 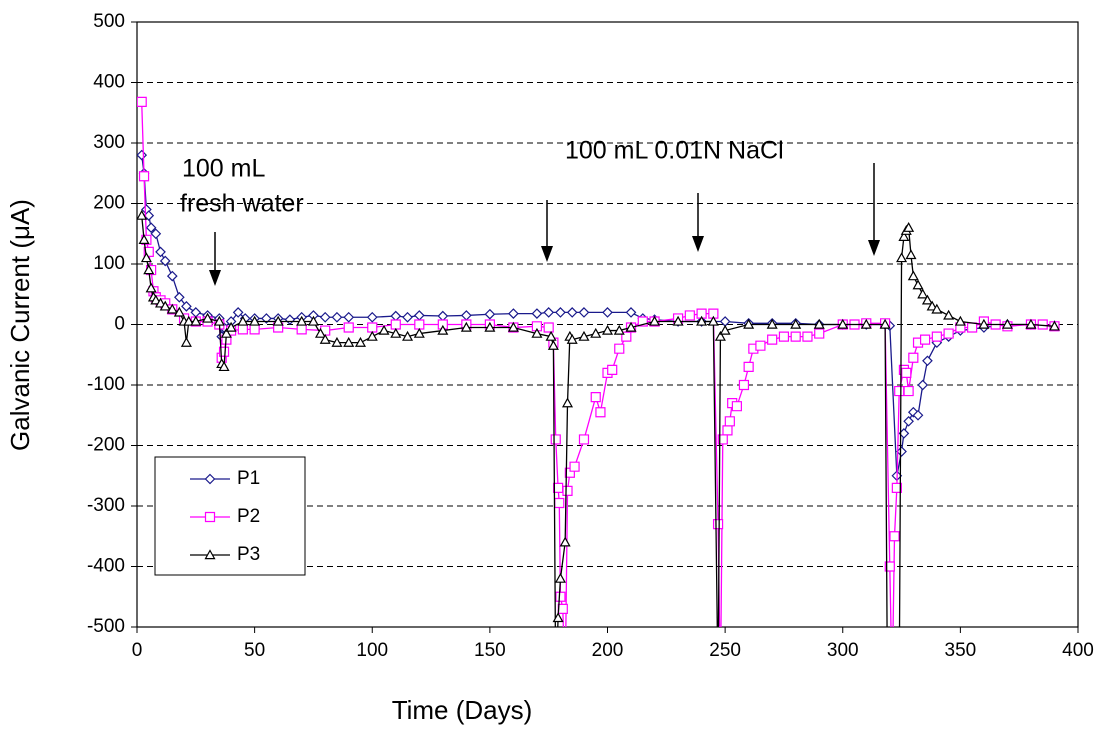 I want to click on y-tick-label: 0, so click(x=119, y=324).